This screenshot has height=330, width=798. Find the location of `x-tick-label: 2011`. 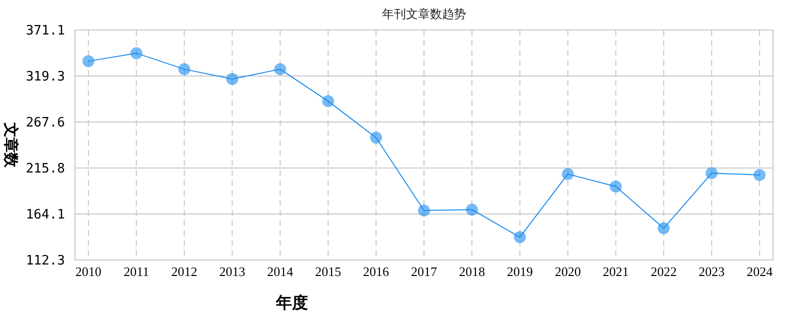

x-tick-label: 2011 is located at coordinates (137, 271).